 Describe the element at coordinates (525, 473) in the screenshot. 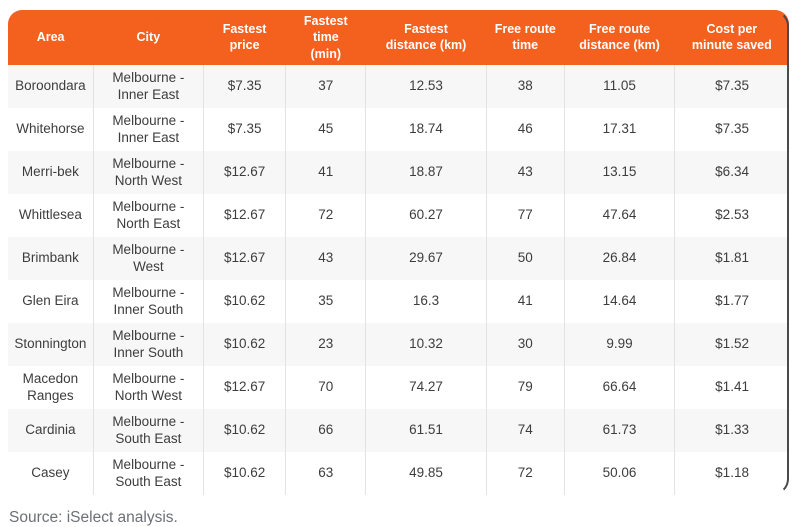

I see `table-cell: 72` at that location.